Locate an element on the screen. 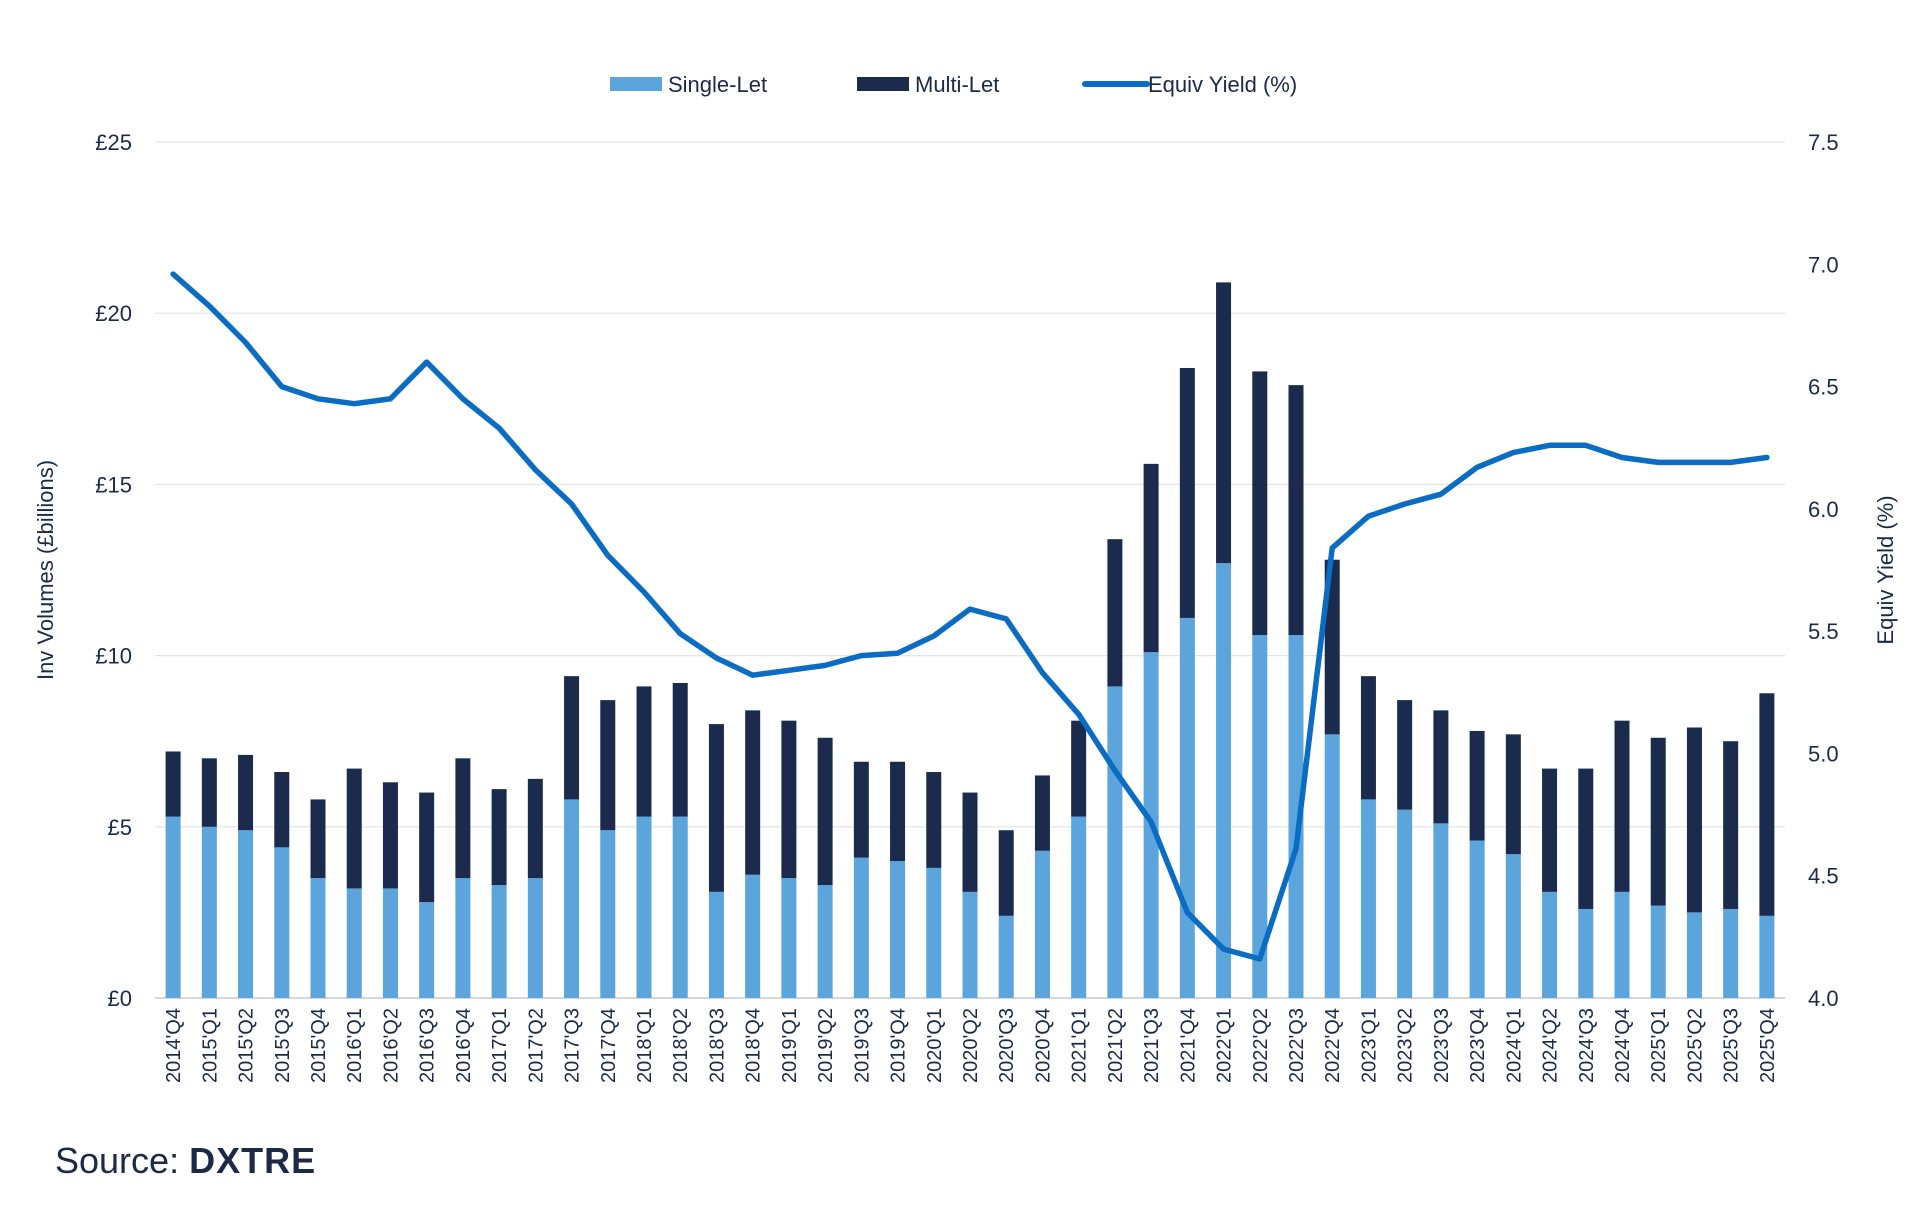  x-tick-label: 2021'Q4 is located at coordinates (1188, 1045).